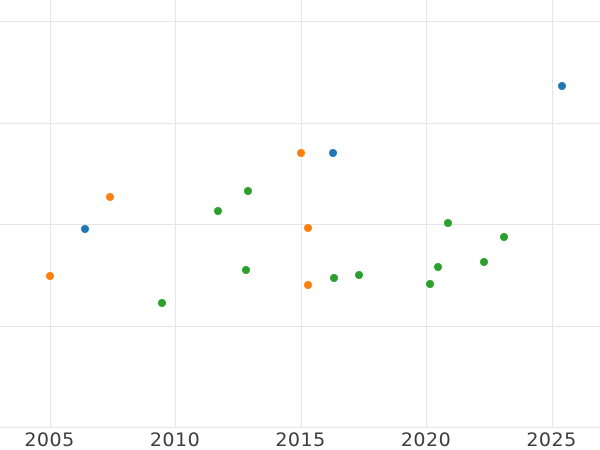  What do you see at coordinates (551, 439) in the screenshot?
I see `x-tick-label: 2025` at bounding box center [551, 439].